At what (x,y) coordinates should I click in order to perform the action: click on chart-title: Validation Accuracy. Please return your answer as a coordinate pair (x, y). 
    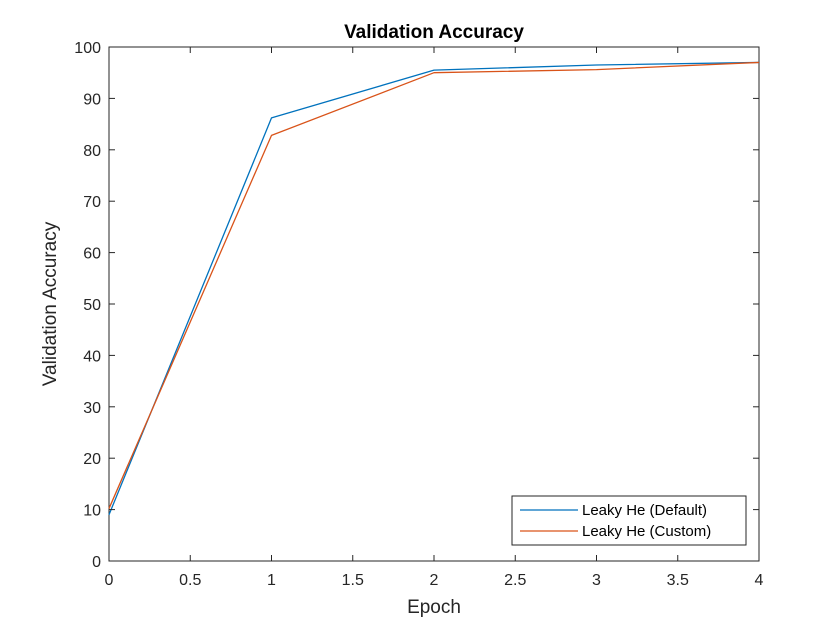
    Looking at the image, I should click on (434, 32).